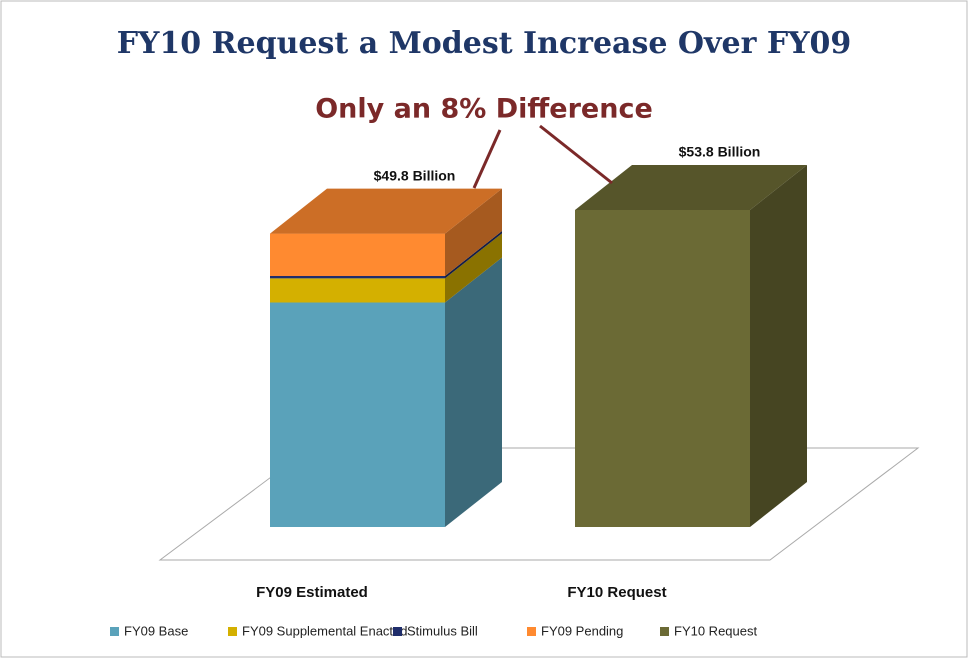 The image size is (969, 659). I want to click on x-tick-label: FY10 Request, so click(616, 592).